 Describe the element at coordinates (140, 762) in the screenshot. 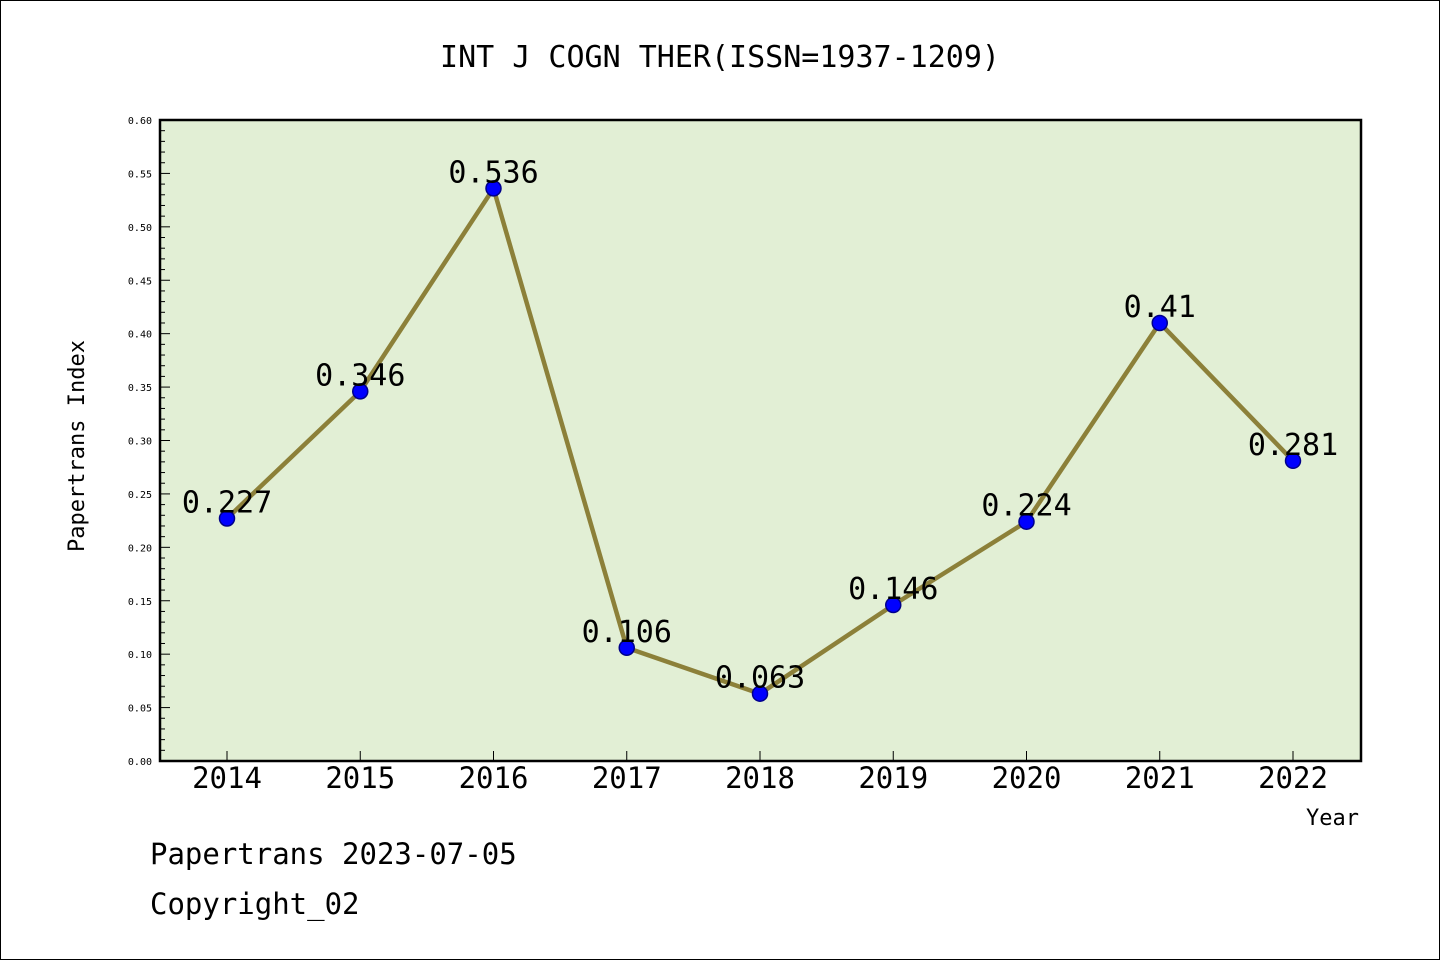

I see `y-tick-label: 0.00` at that location.